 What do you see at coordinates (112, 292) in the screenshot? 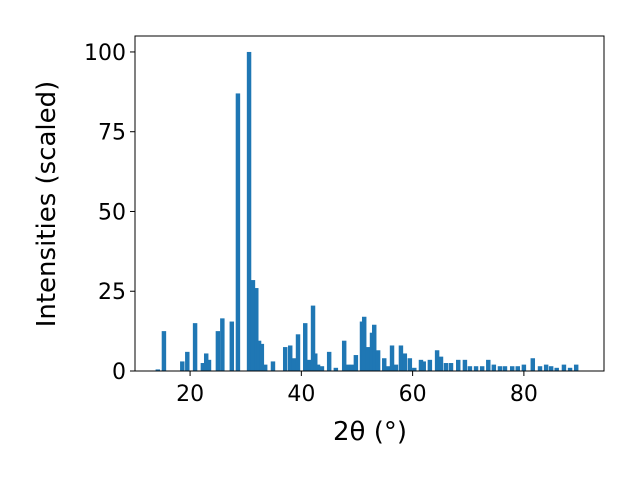
I see `y-tick-label: 25` at bounding box center [112, 292].